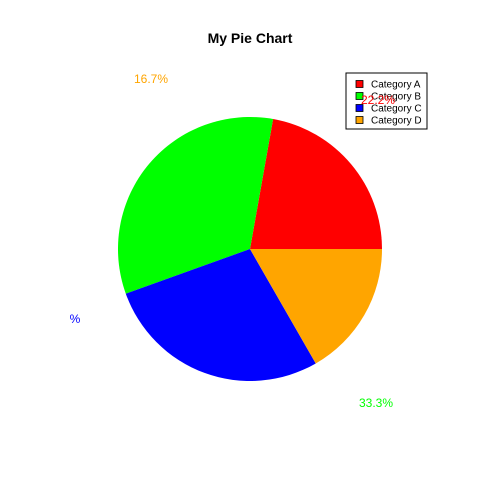 The height and width of the screenshot is (500, 500). Describe the element at coordinates (378, 100) in the screenshot. I see `percentage-label: 22.2%` at that location.